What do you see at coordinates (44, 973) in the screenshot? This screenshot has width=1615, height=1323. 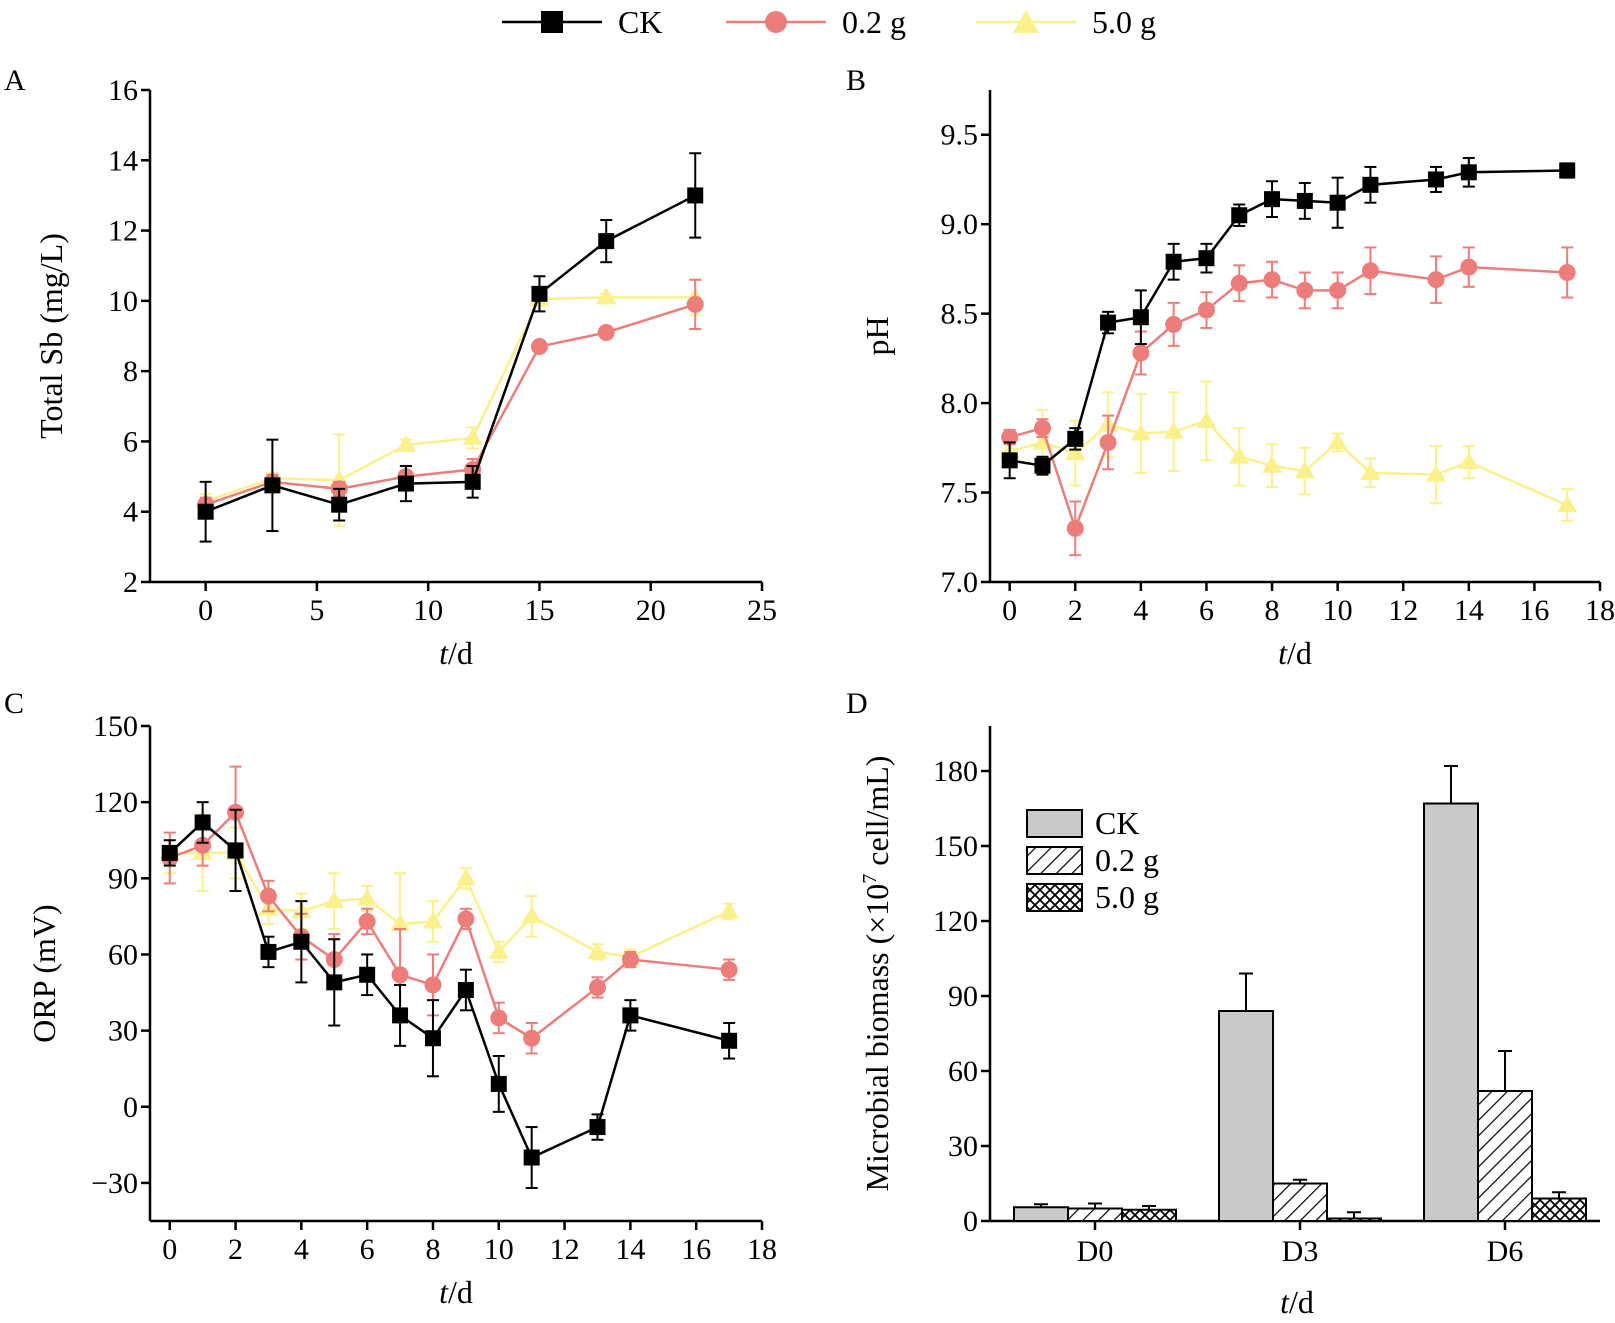 I see `y-axis-label: ORP (mV)` at bounding box center [44, 973].